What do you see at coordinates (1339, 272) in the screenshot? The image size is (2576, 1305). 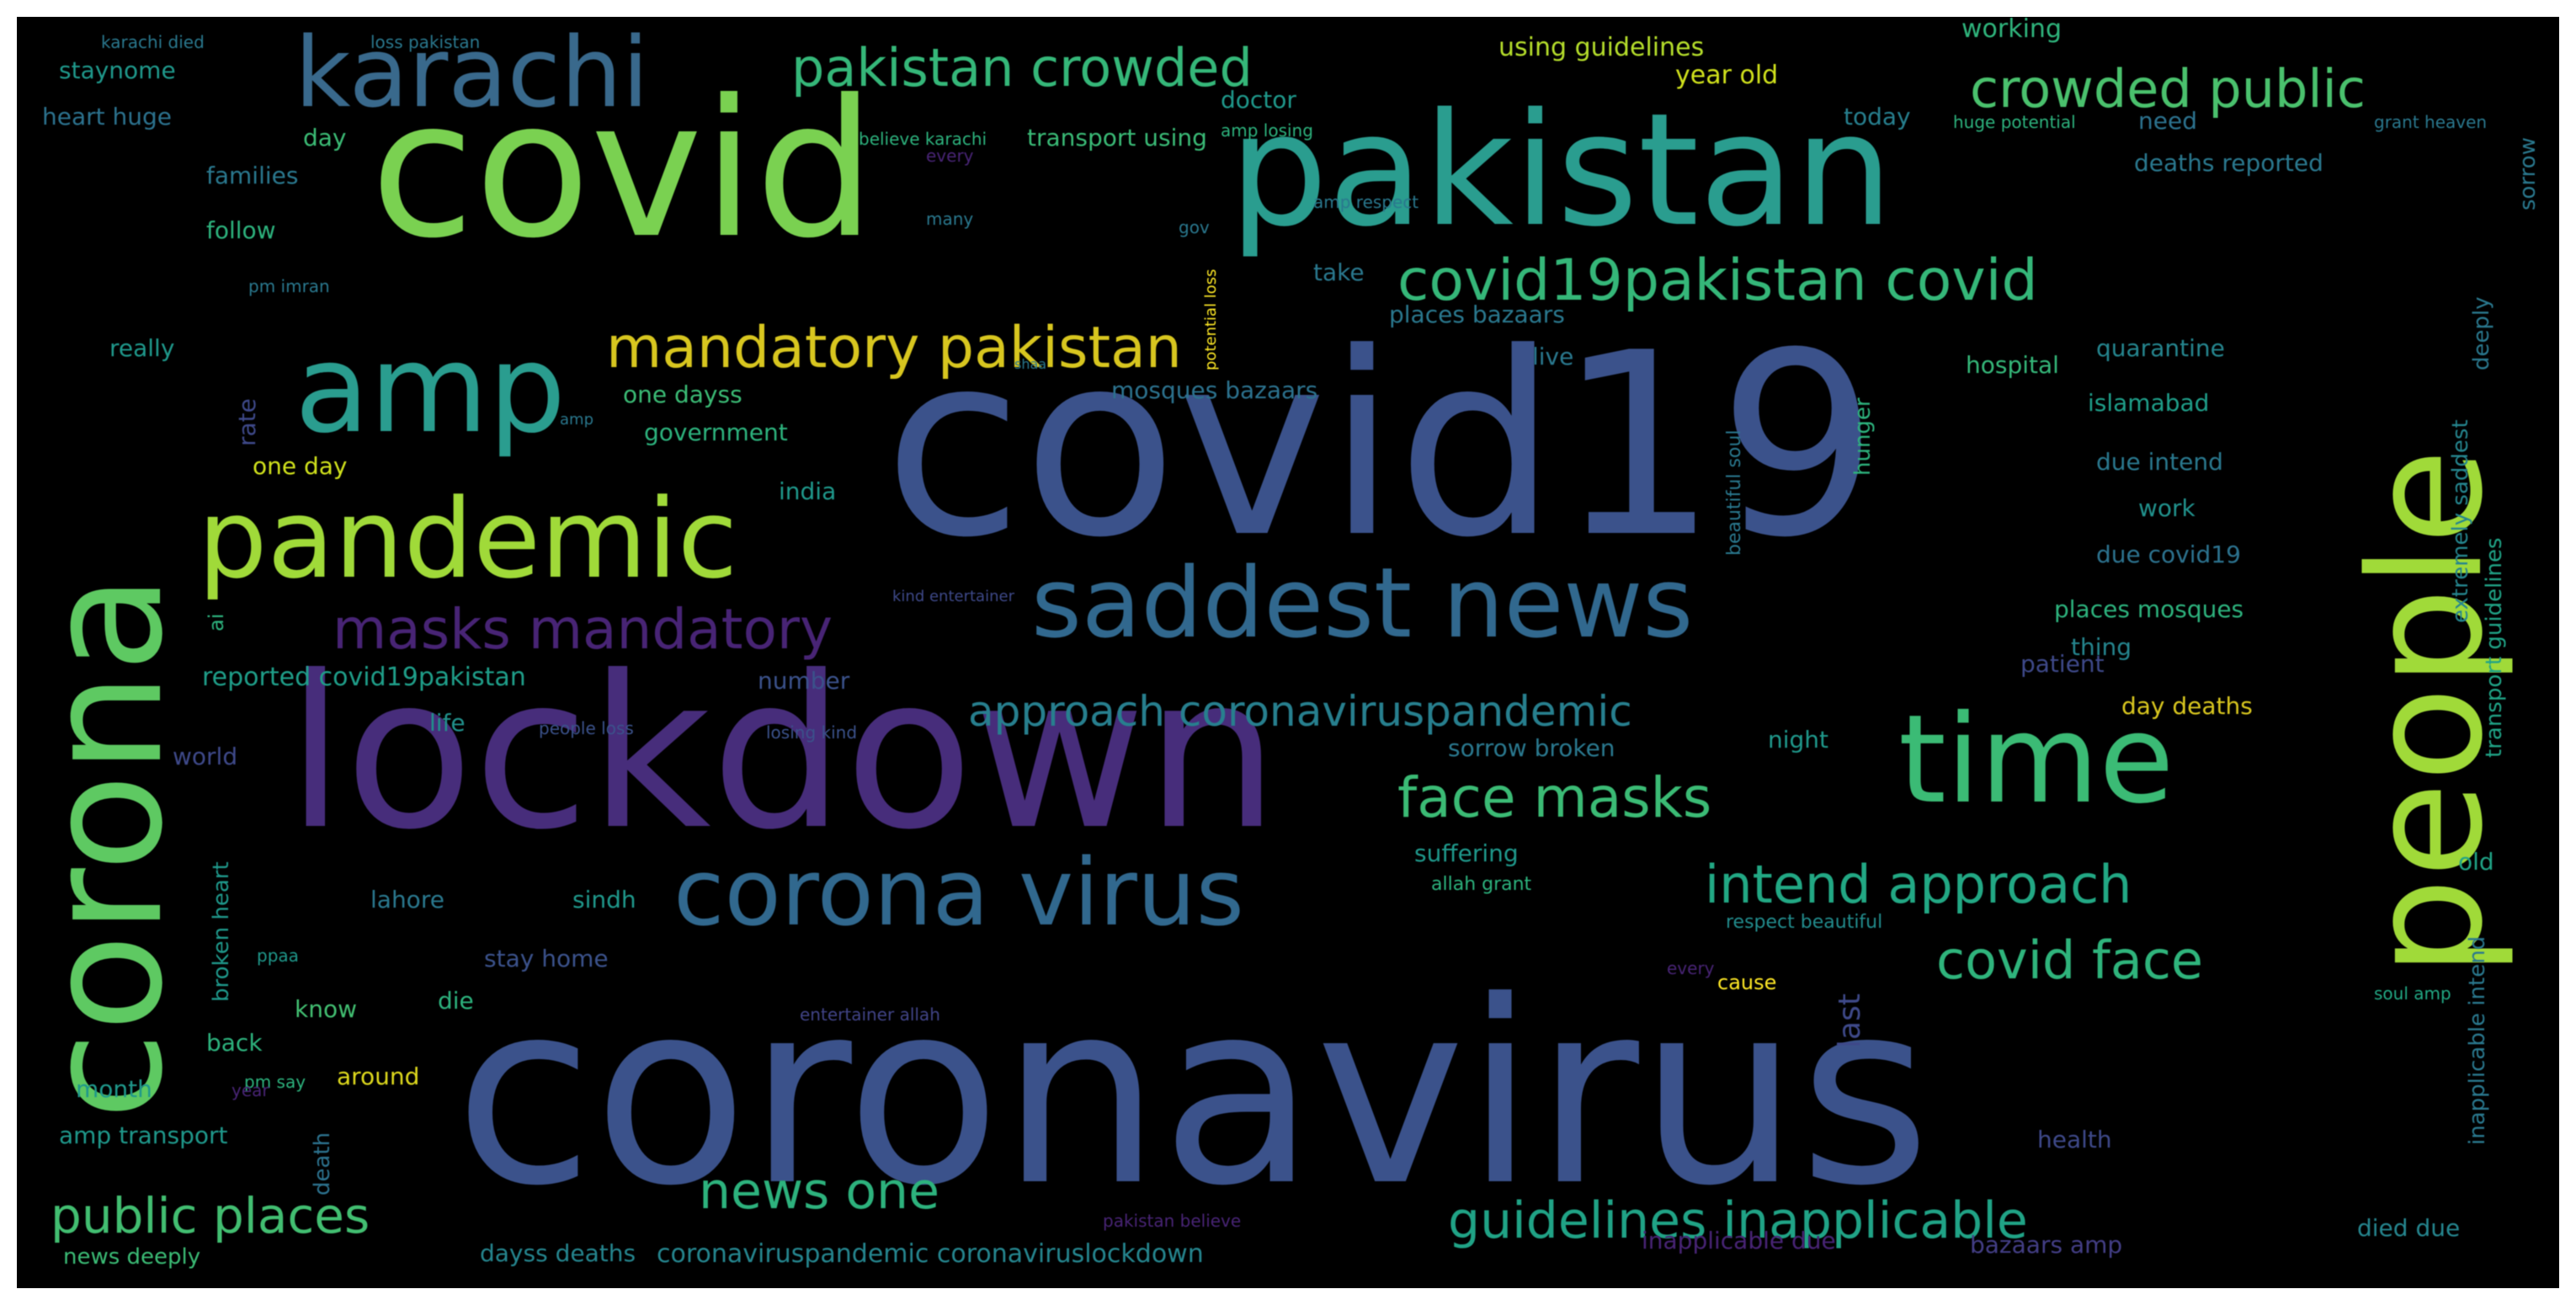 I see `cloud-word: take` at bounding box center [1339, 272].